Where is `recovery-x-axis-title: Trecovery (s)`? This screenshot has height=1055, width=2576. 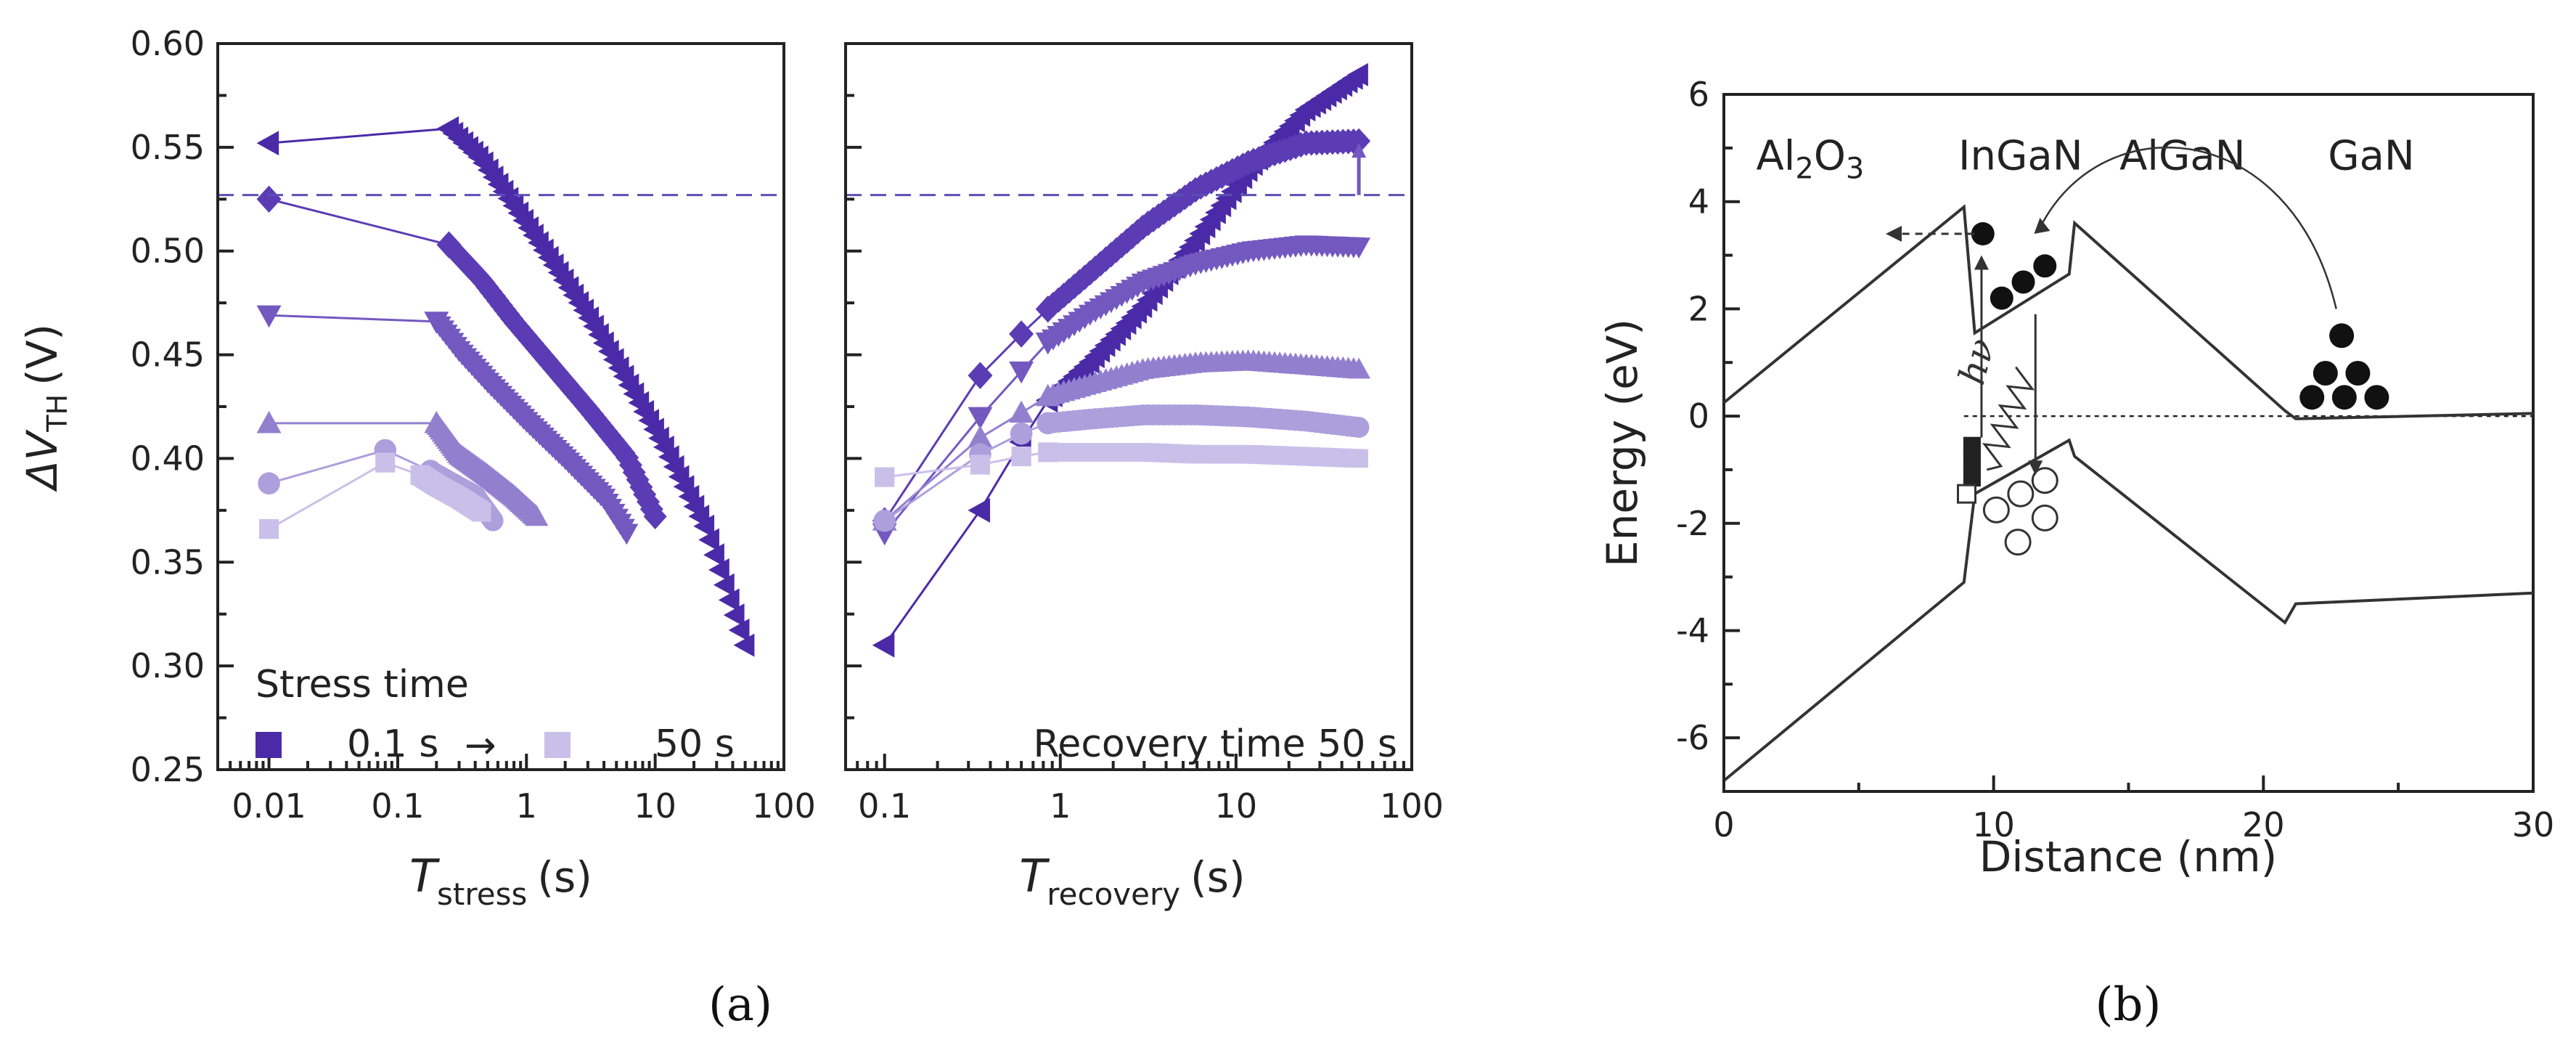 recovery-x-axis-title: Trecovery (s) is located at coordinates (1132, 881).